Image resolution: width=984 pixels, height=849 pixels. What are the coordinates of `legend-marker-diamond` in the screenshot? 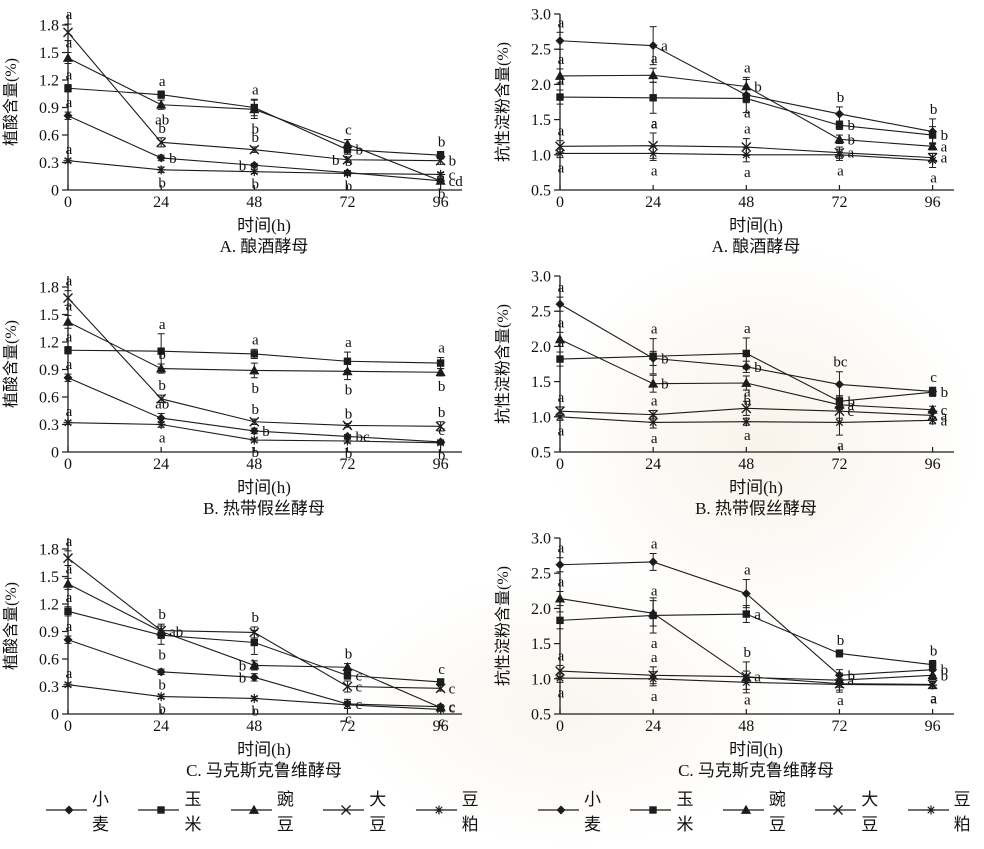 It's located at (558, 810).